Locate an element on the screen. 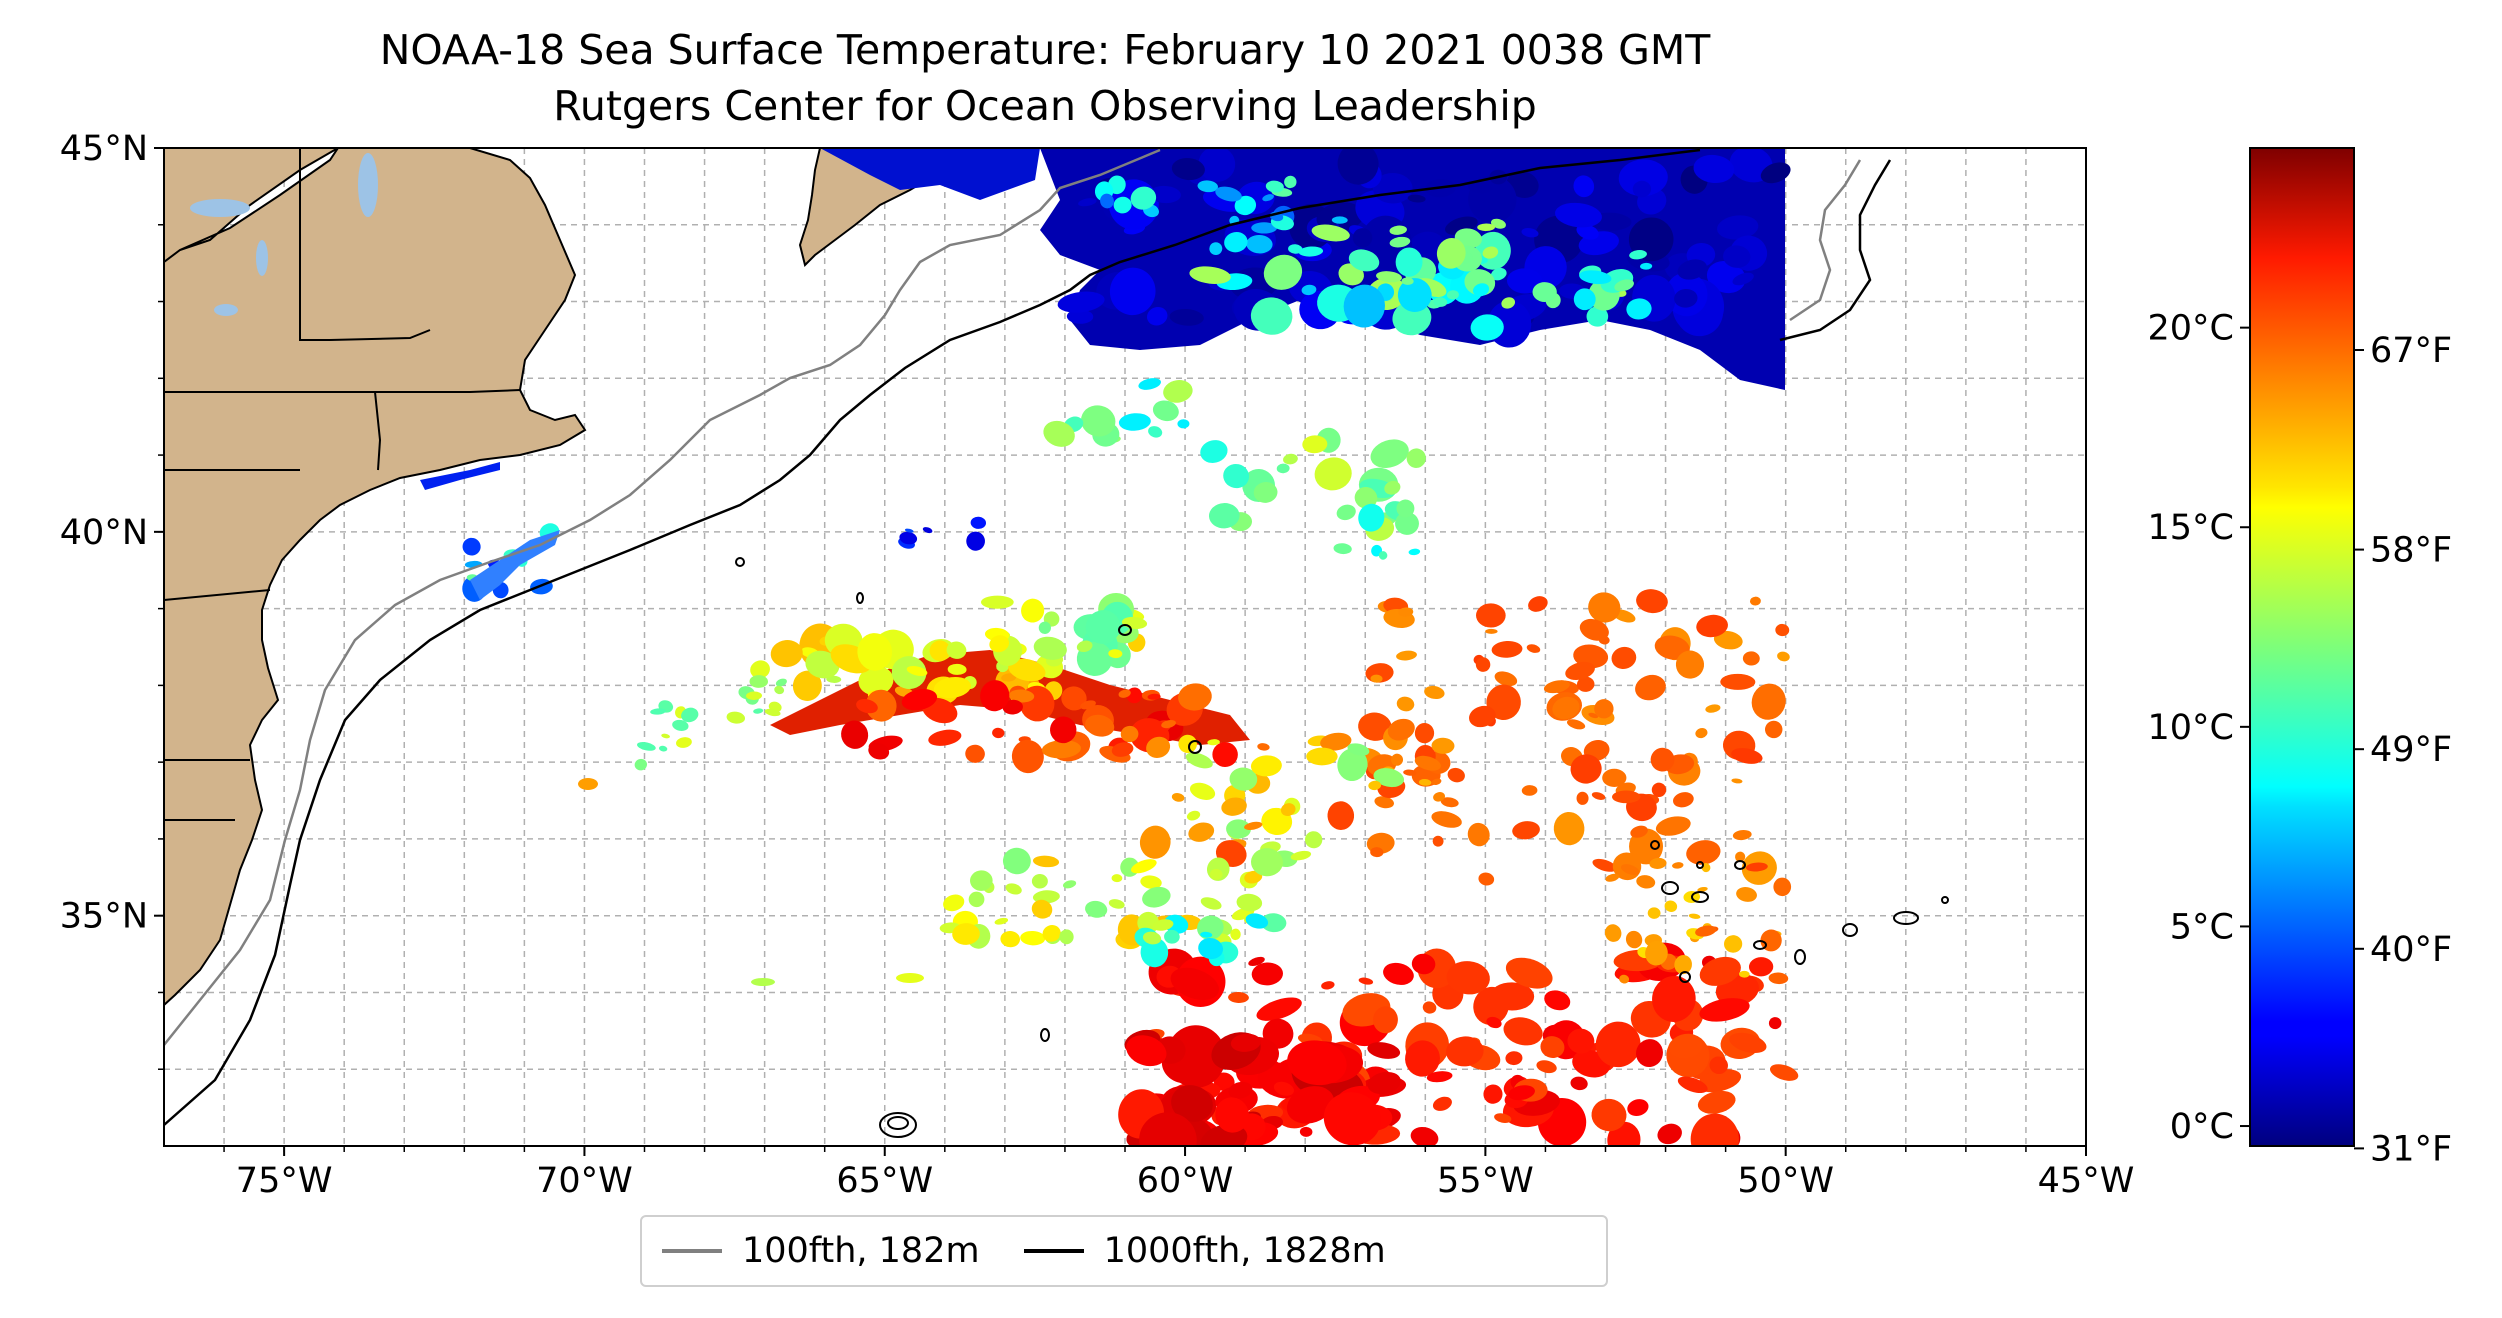  colorbar-f-label: 49°F is located at coordinates (2411, 750).